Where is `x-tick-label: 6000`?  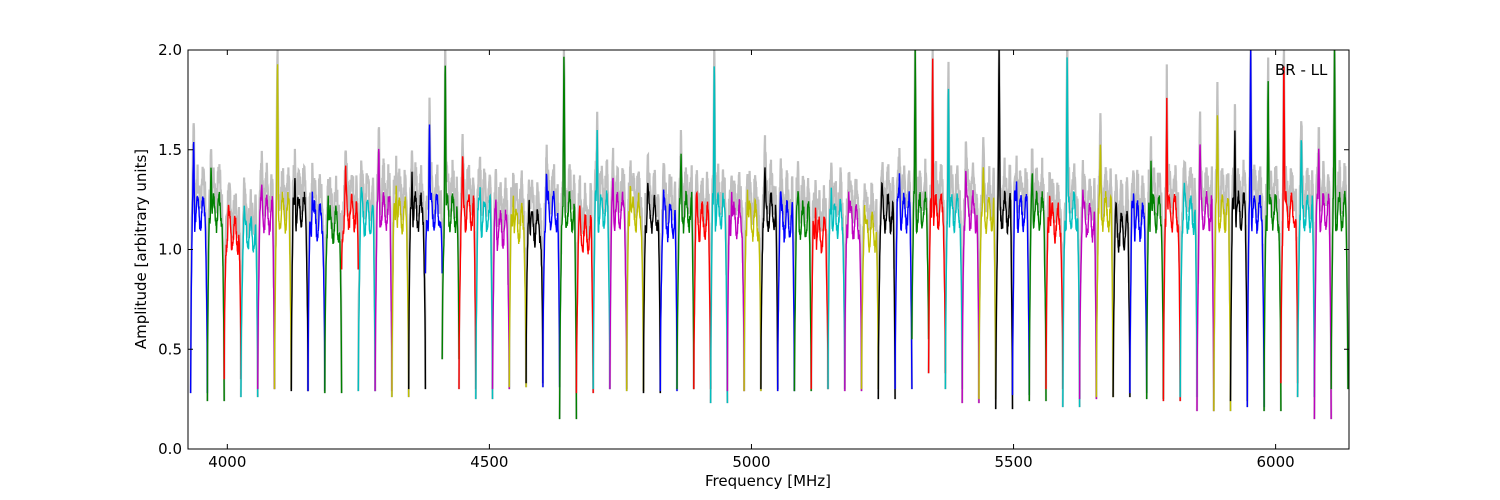
x-tick-label: 6000 is located at coordinates (1276, 462).